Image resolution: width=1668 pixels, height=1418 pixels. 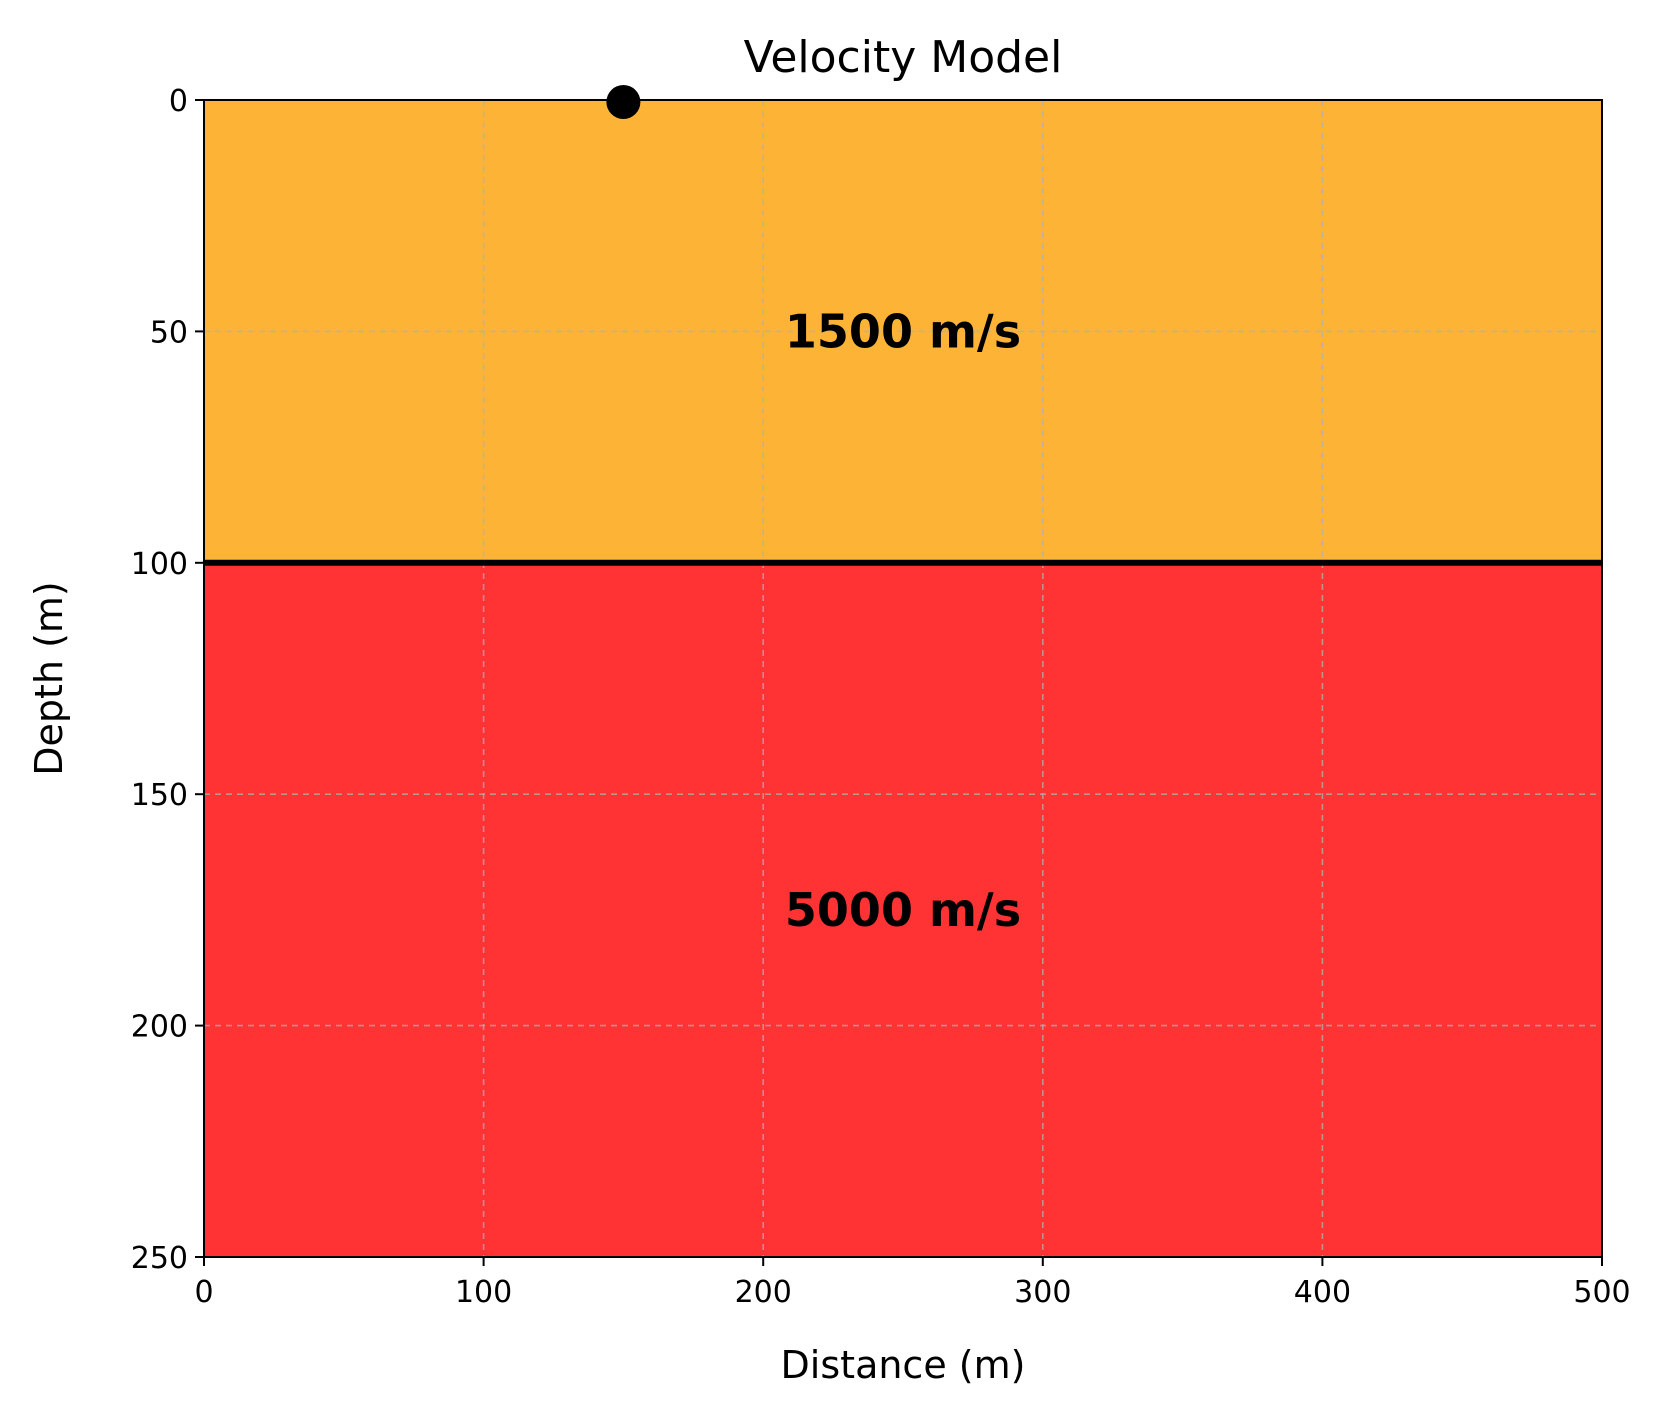 What do you see at coordinates (159, 564) in the screenshot?
I see `y-tick-label-2: 100` at bounding box center [159, 564].